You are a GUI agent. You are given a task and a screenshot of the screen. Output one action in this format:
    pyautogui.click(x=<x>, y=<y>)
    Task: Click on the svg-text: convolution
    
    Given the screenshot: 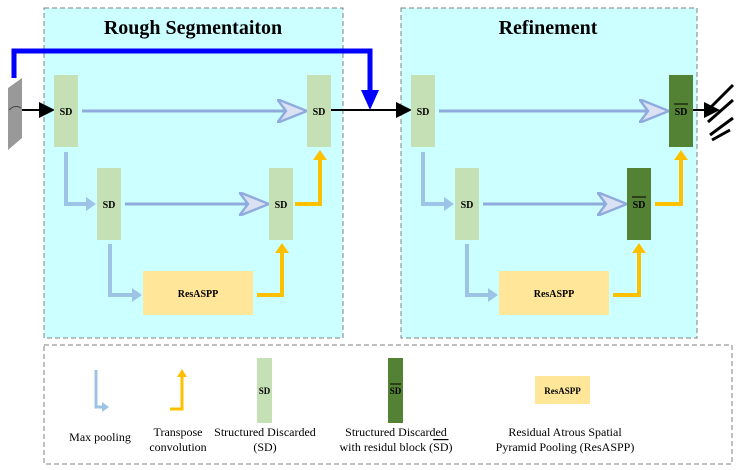 What is the action you would take?
    pyautogui.click(x=177, y=447)
    